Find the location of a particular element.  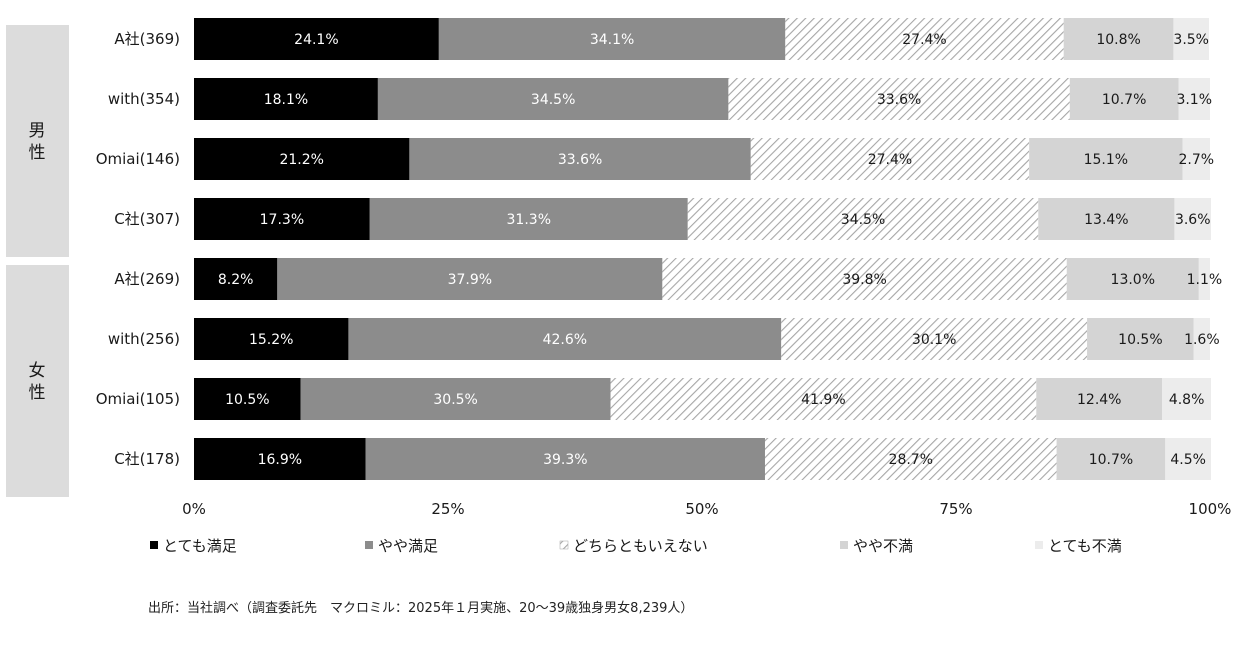

data-label: 15.2% is located at coordinates (271, 340).